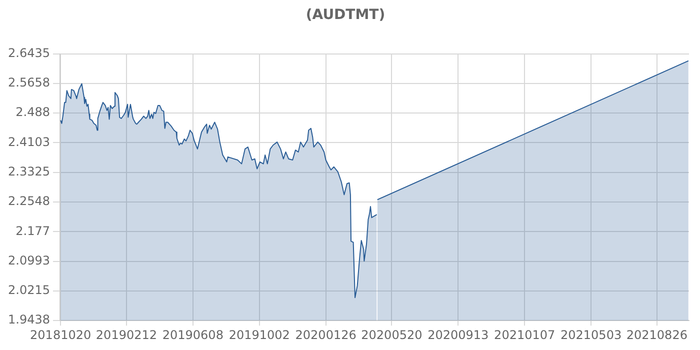 This screenshot has width=700, height=350. What do you see at coordinates (61, 335) in the screenshot?
I see `x-tick-label: 20181020` at bounding box center [61, 335].